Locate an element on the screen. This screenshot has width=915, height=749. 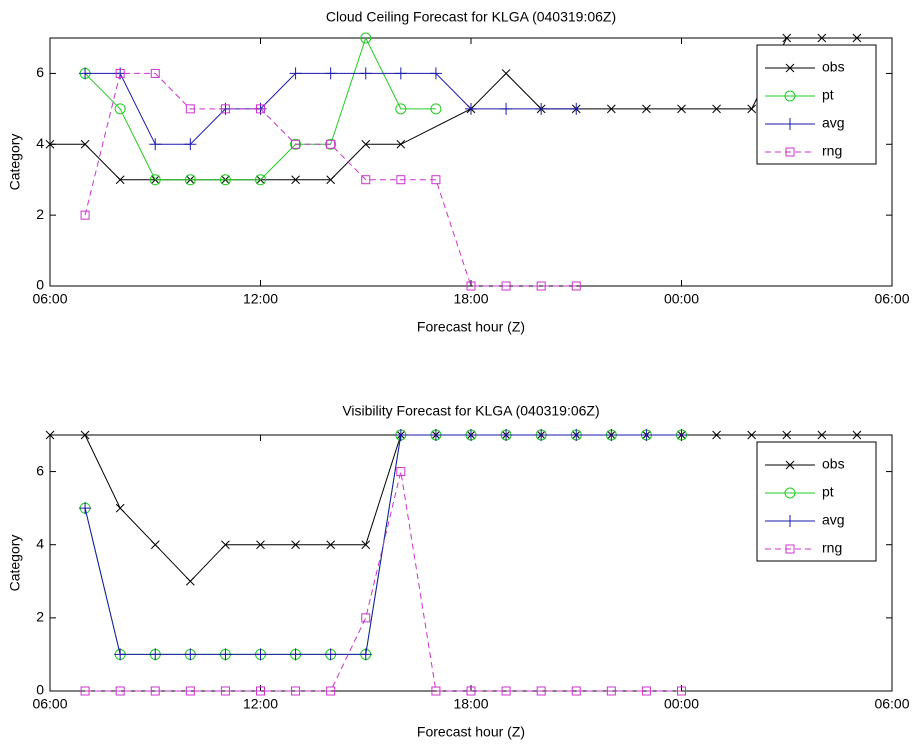
x-tick-label: 12:00 is located at coordinates (260, 704).